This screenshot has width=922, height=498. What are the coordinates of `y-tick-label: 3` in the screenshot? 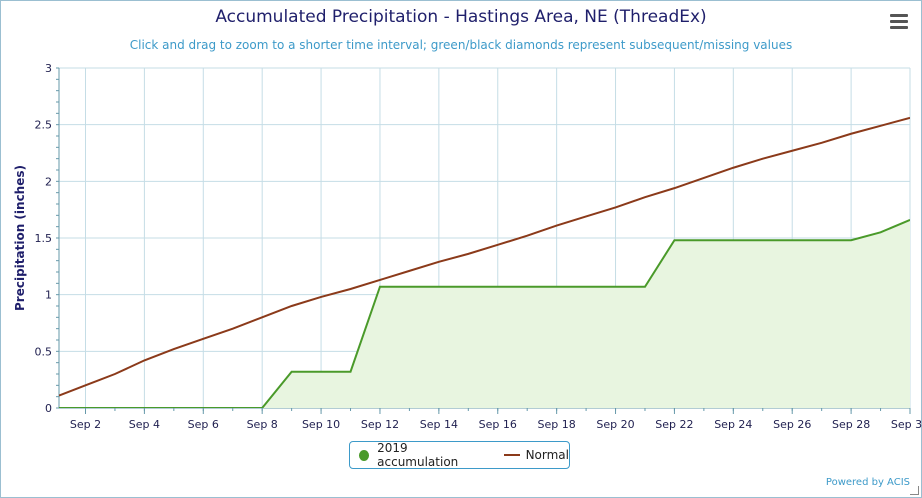 It's located at (48, 68).